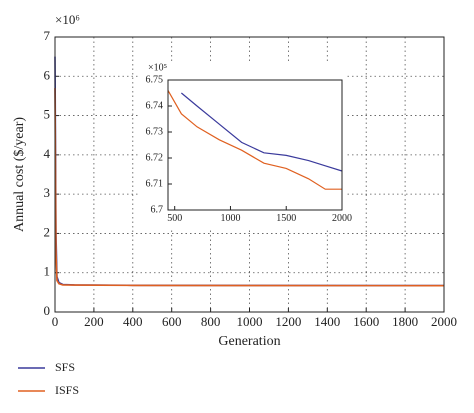  What do you see at coordinates (19, 174) in the screenshot?
I see `y-axis-label: Annual cost ($/year)` at bounding box center [19, 174].